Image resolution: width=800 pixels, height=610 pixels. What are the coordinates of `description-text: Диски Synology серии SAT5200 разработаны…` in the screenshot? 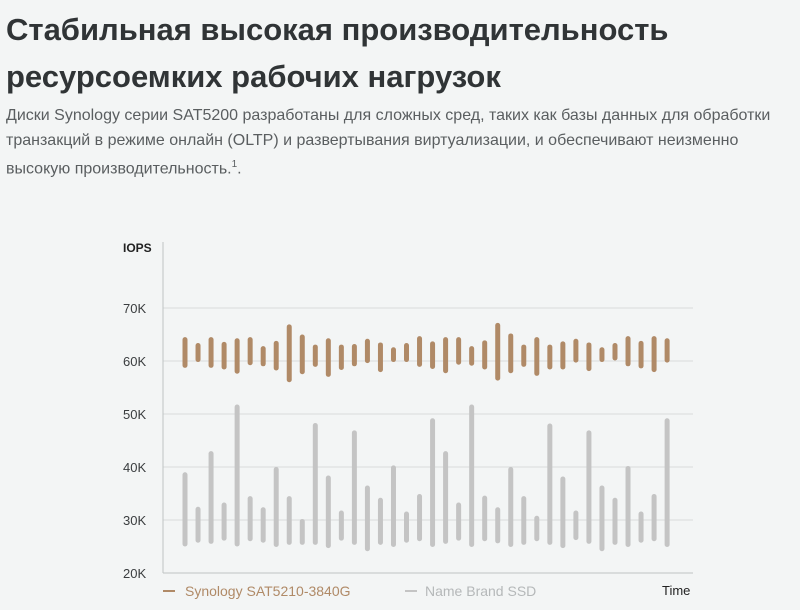 It's located at (388, 142).